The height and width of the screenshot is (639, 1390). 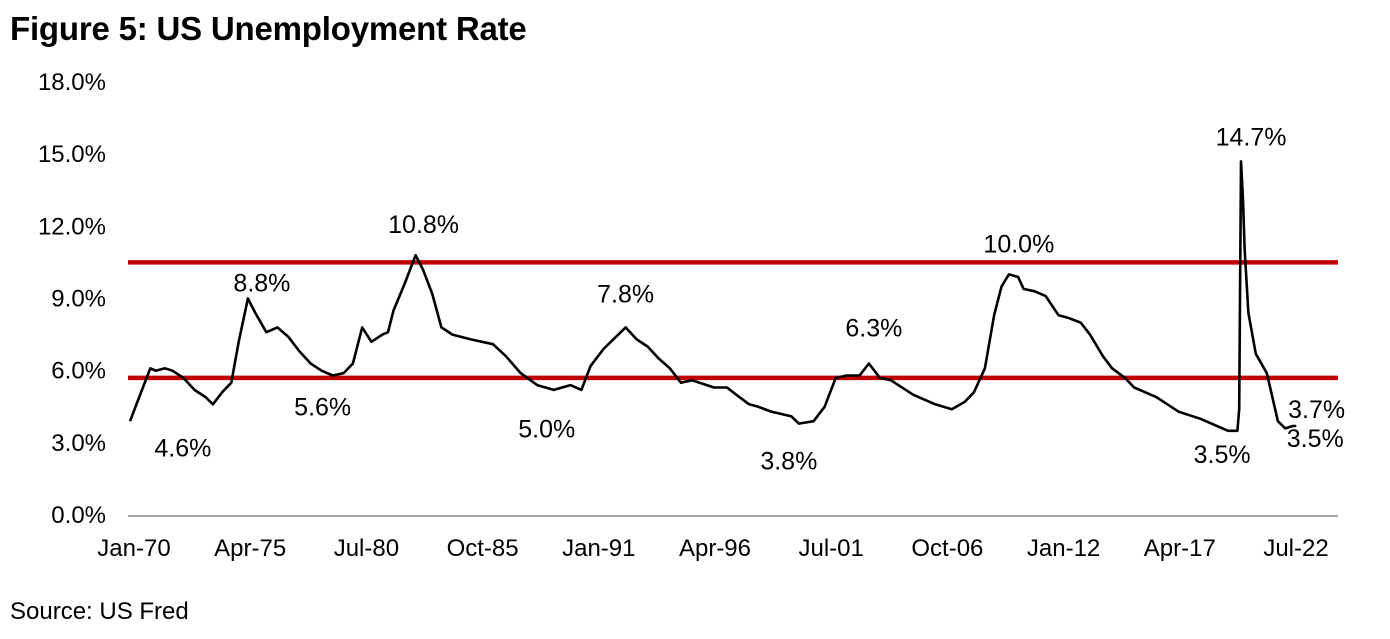 What do you see at coordinates (250, 548) in the screenshot?
I see `x-tick-label: Apr-75` at bounding box center [250, 548].